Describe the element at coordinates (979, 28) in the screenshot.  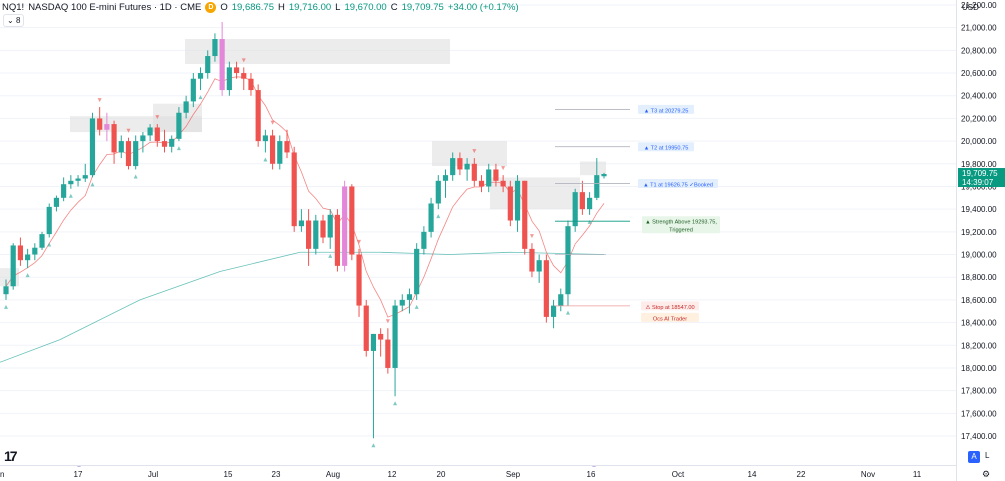
I see `price-tick-label: 21,000.00` at that location.